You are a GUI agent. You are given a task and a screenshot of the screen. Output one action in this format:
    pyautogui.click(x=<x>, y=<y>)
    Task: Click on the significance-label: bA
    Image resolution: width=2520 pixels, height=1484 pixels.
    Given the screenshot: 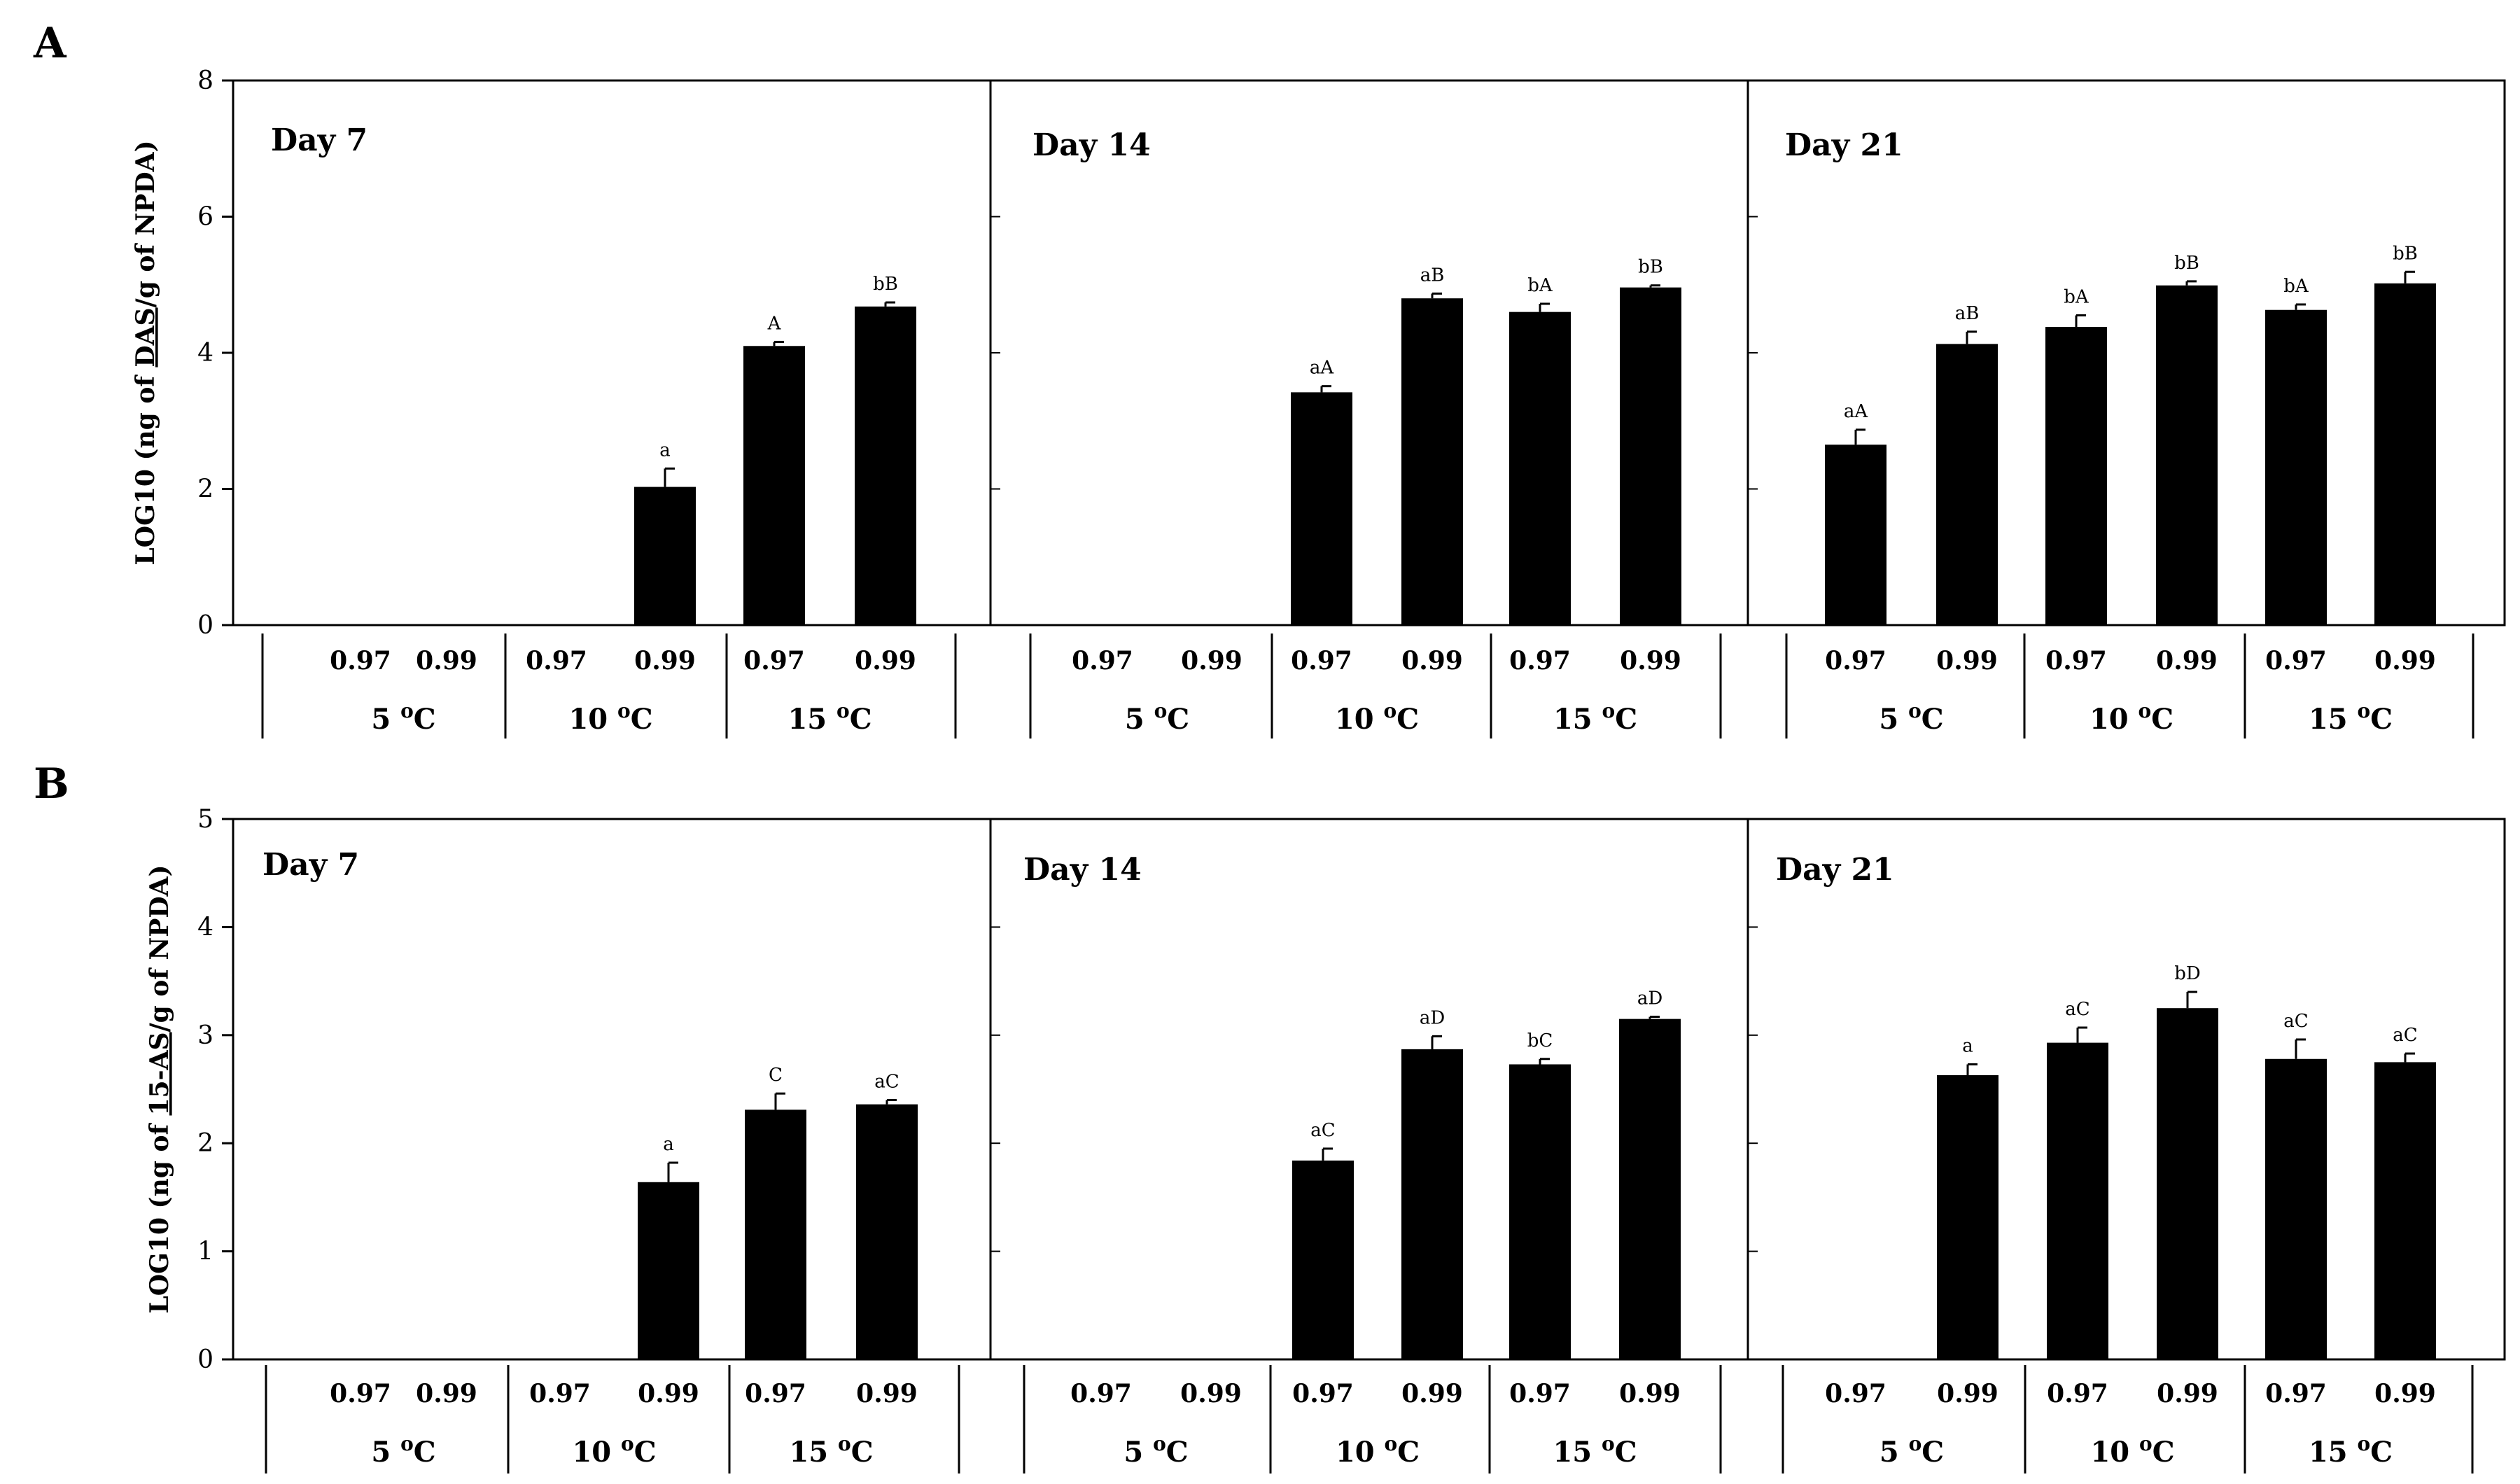 What is the action you would take?
    pyautogui.click(x=2077, y=297)
    